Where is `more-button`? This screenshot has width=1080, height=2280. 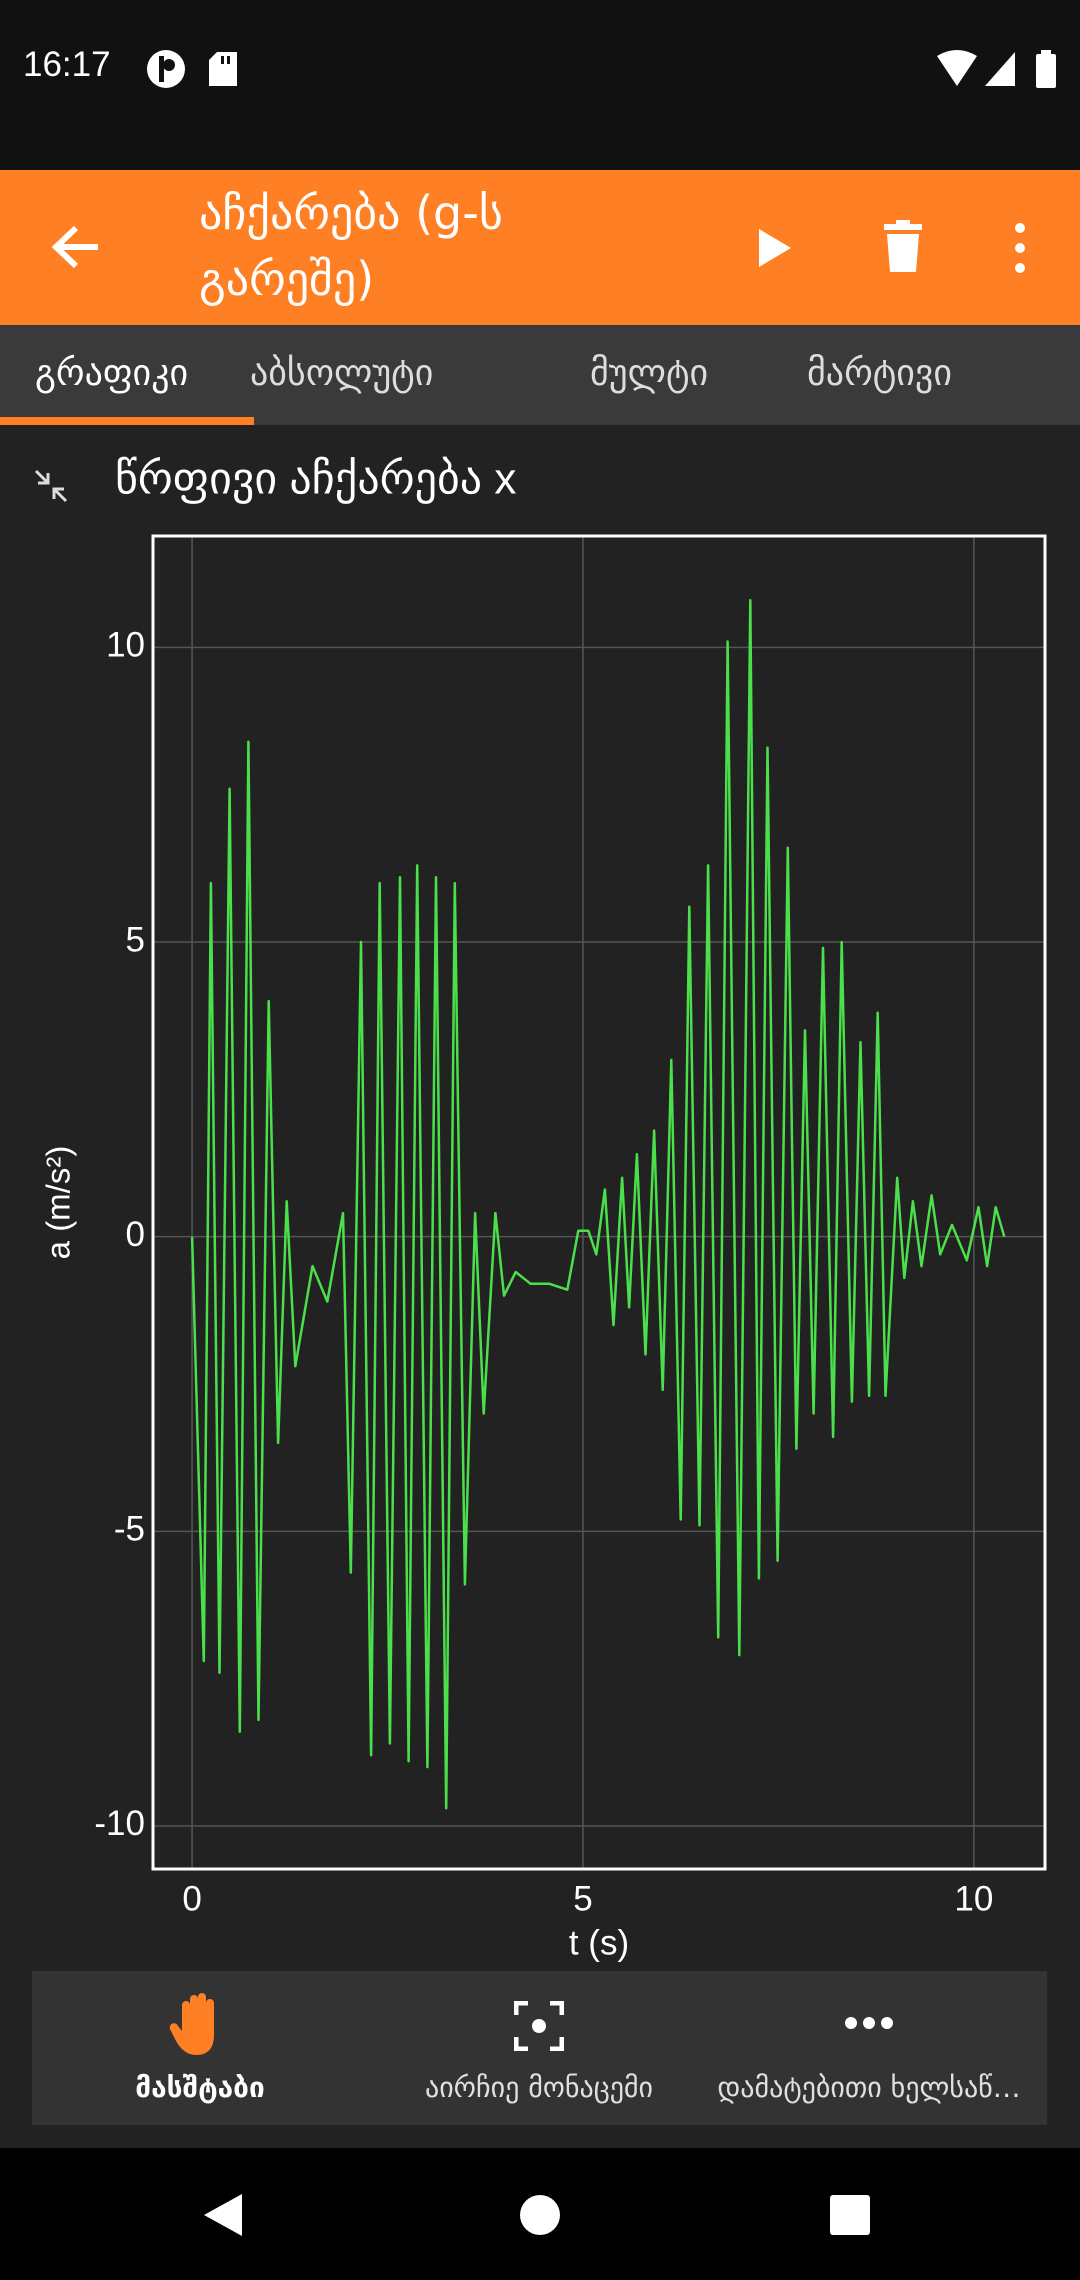
more-button is located at coordinates (1020, 248).